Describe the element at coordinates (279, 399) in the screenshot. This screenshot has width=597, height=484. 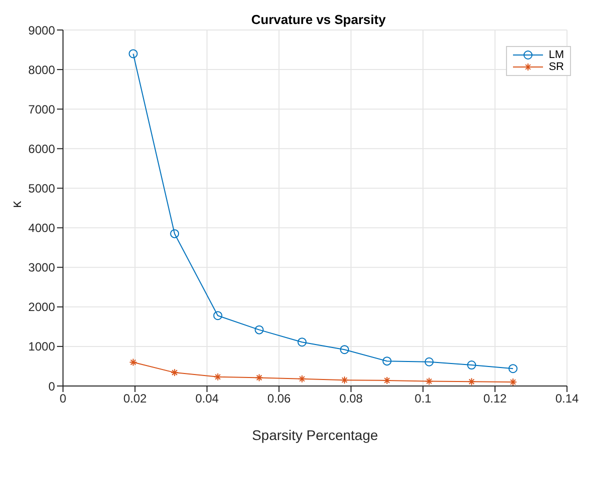
I see `x-tick-label: 0.06` at that location.